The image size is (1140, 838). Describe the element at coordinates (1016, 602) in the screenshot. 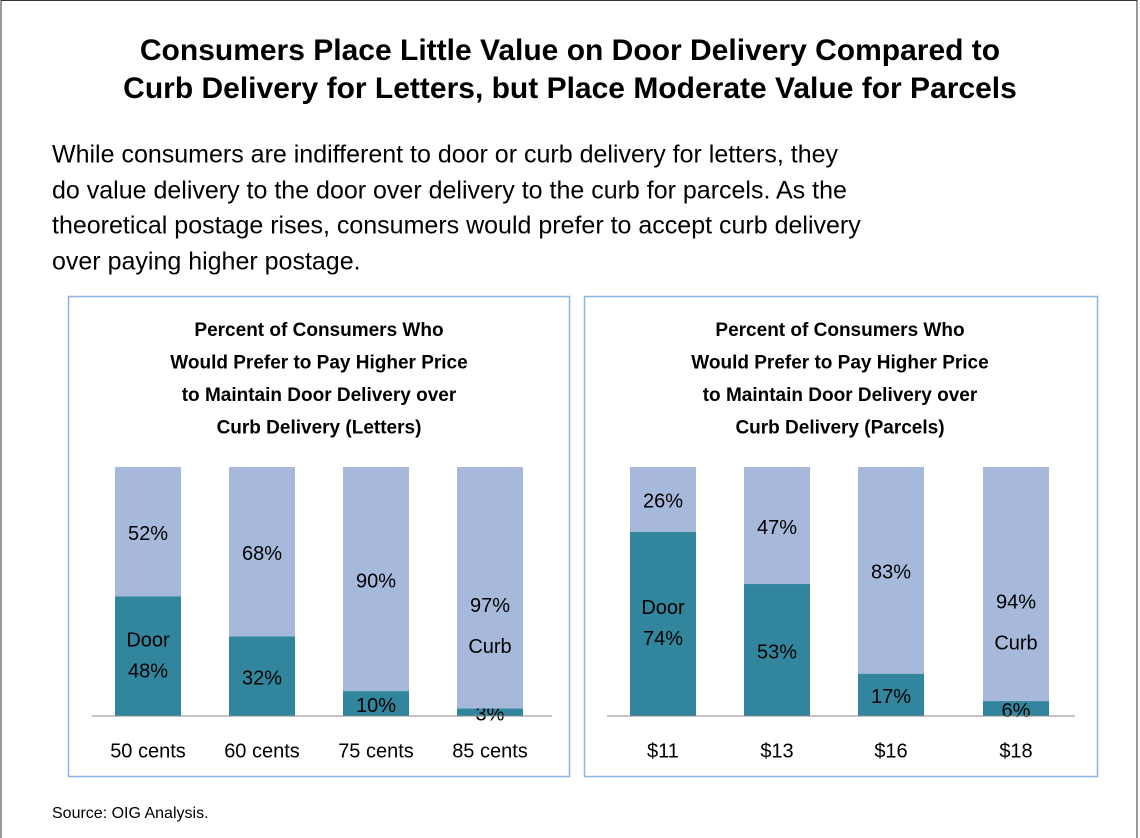

I see `data-label: 94%` at that location.